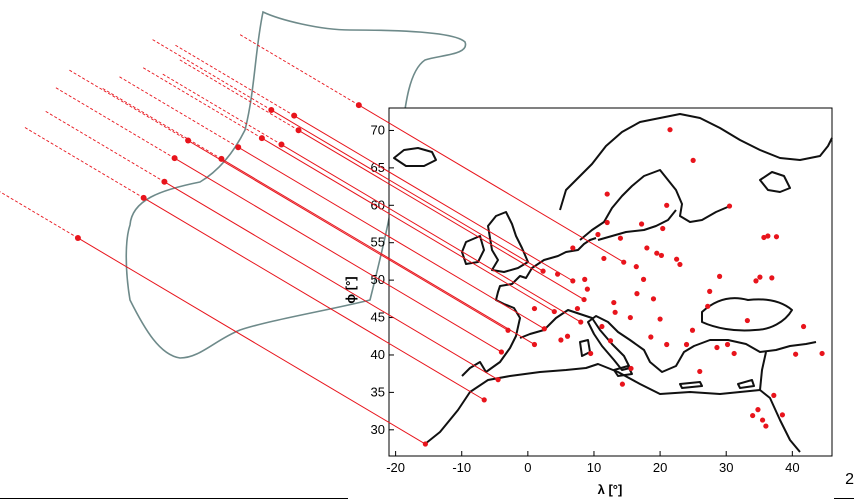 This screenshot has height=503, width=860. What do you see at coordinates (508, 242) in the screenshot?
I see `coast-great-britain` at bounding box center [508, 242].